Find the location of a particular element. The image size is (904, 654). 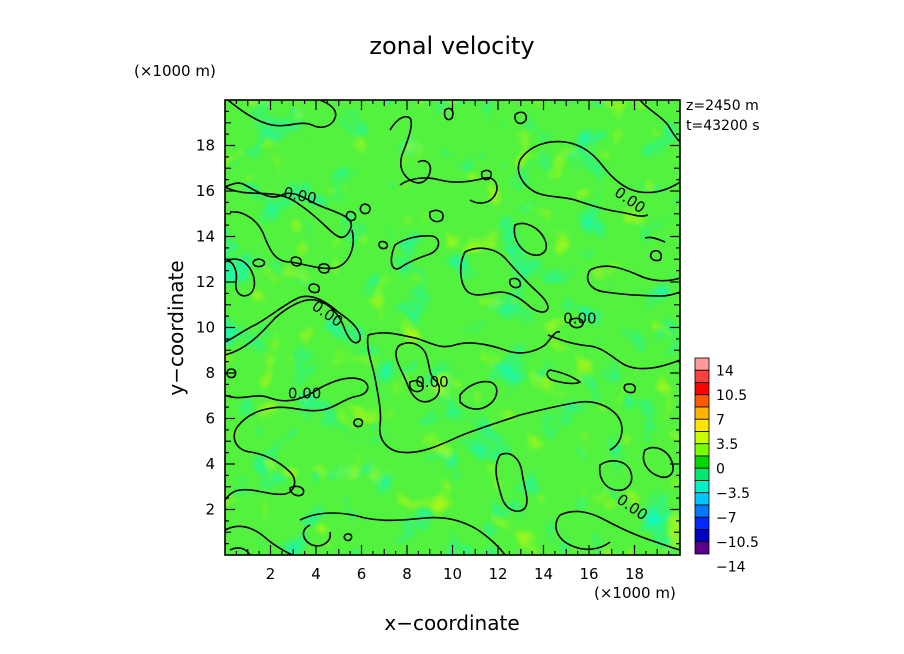

y-tick-label: 16 is located at coordinates (205, 191).